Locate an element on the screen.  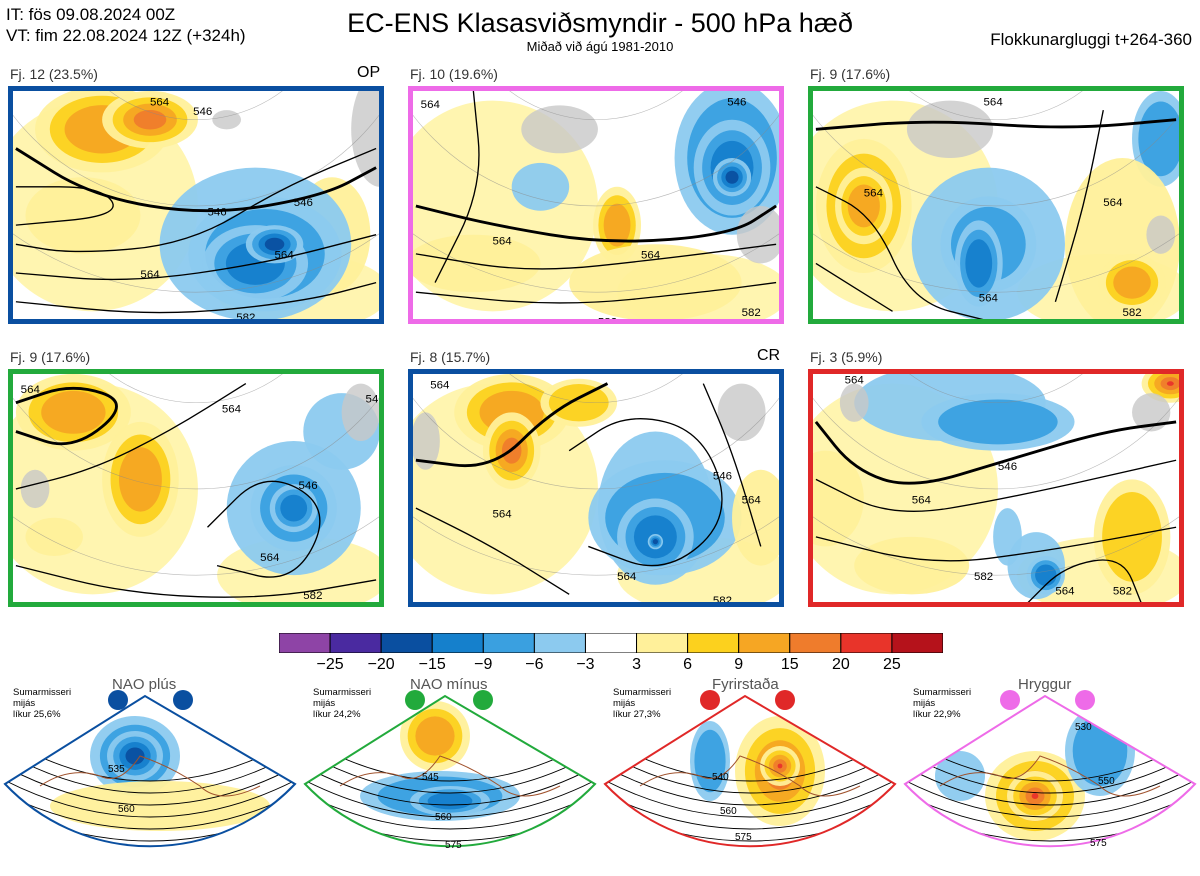
cluster-map-3: 564 564 564 564 582 is located at coordinates (996, 205).